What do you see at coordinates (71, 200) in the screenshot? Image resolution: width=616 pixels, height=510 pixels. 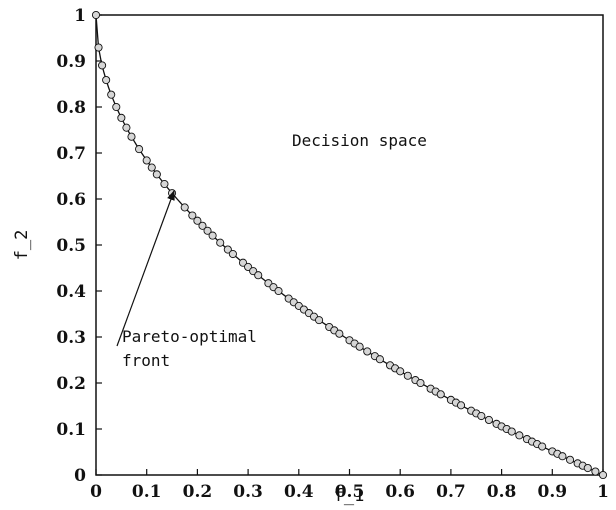 I see `y-tick-label: 0.6` at bounding box center [71, 200].